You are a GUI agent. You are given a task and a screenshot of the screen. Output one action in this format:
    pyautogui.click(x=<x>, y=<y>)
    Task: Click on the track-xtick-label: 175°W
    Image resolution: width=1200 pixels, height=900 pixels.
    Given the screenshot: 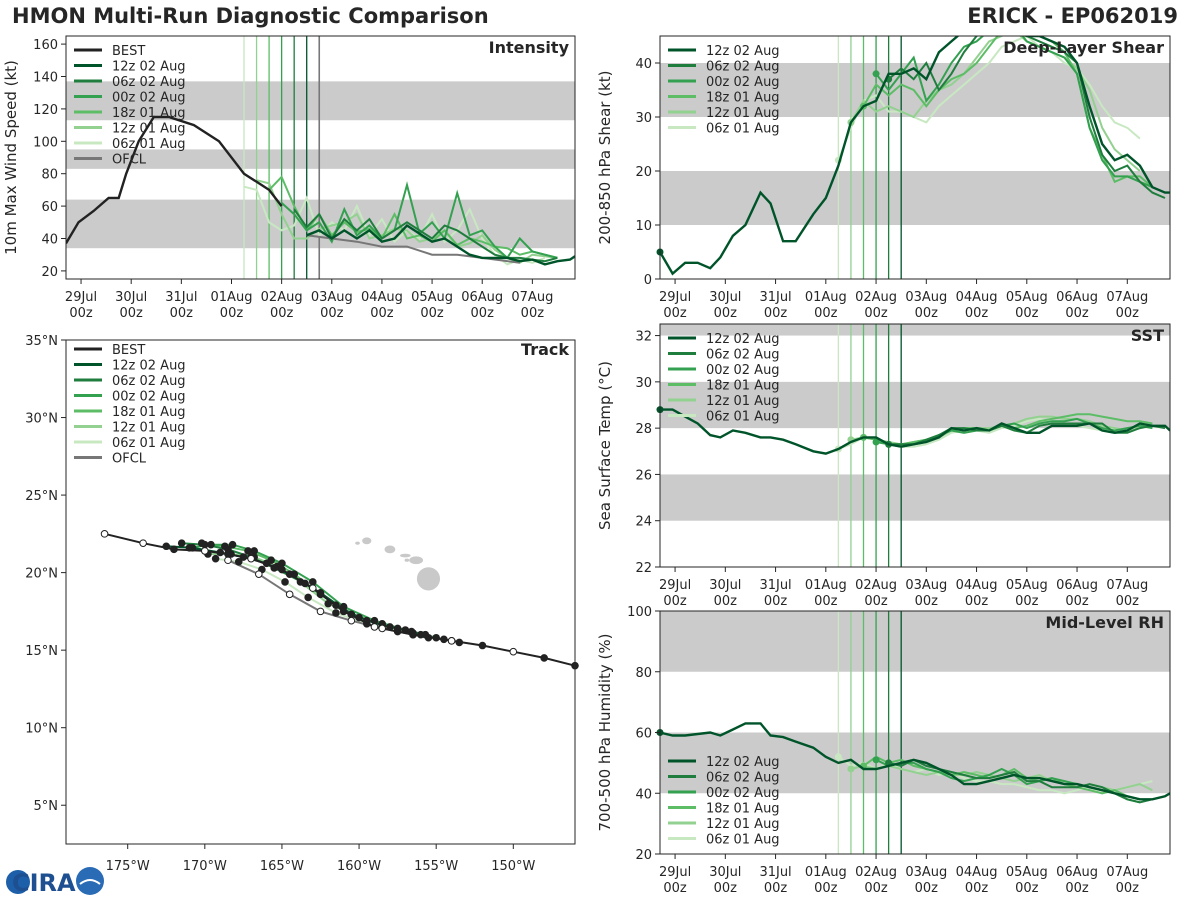 What is the action you would take?
    pyautogui.click(x=128, y=866)
    